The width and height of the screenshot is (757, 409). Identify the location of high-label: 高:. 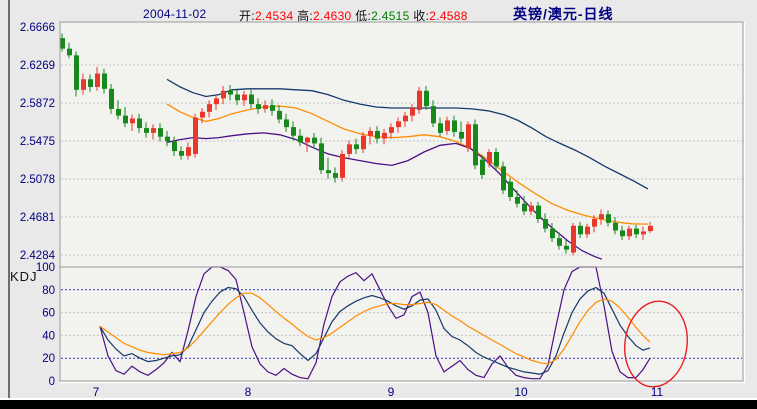
(305, 16).